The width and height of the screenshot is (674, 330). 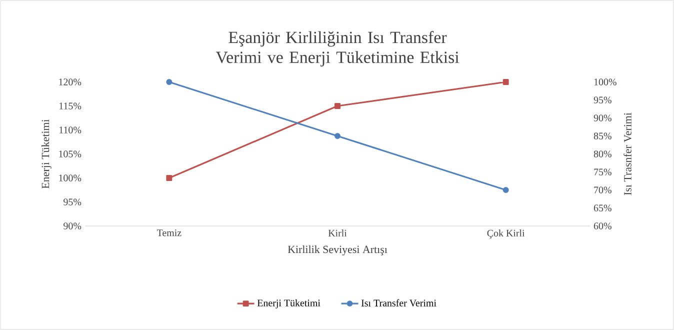 I want to click on y2-tick-label: 100%, so click(x=605, y=82).